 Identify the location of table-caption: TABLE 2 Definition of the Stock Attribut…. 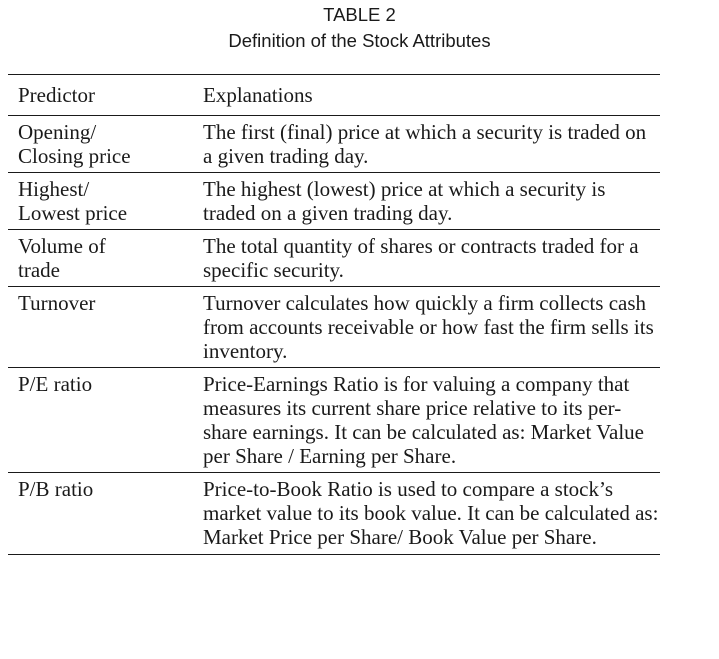
(359, 28).